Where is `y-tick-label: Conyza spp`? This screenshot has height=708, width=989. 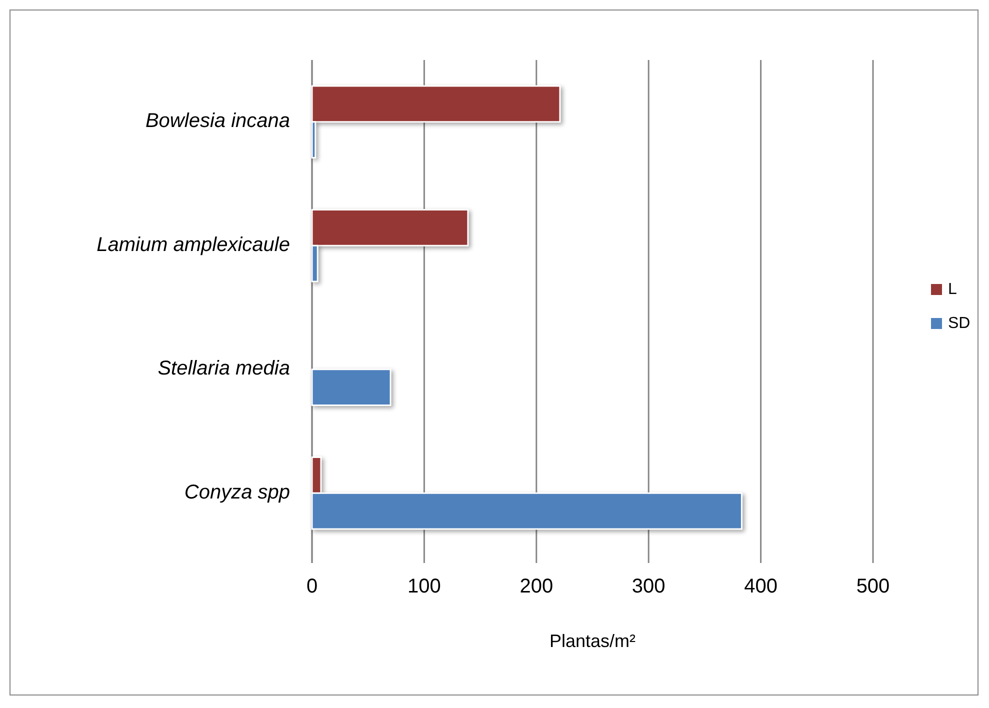
y-tick-label: Conyza spp is located at coordinates (237, 492).